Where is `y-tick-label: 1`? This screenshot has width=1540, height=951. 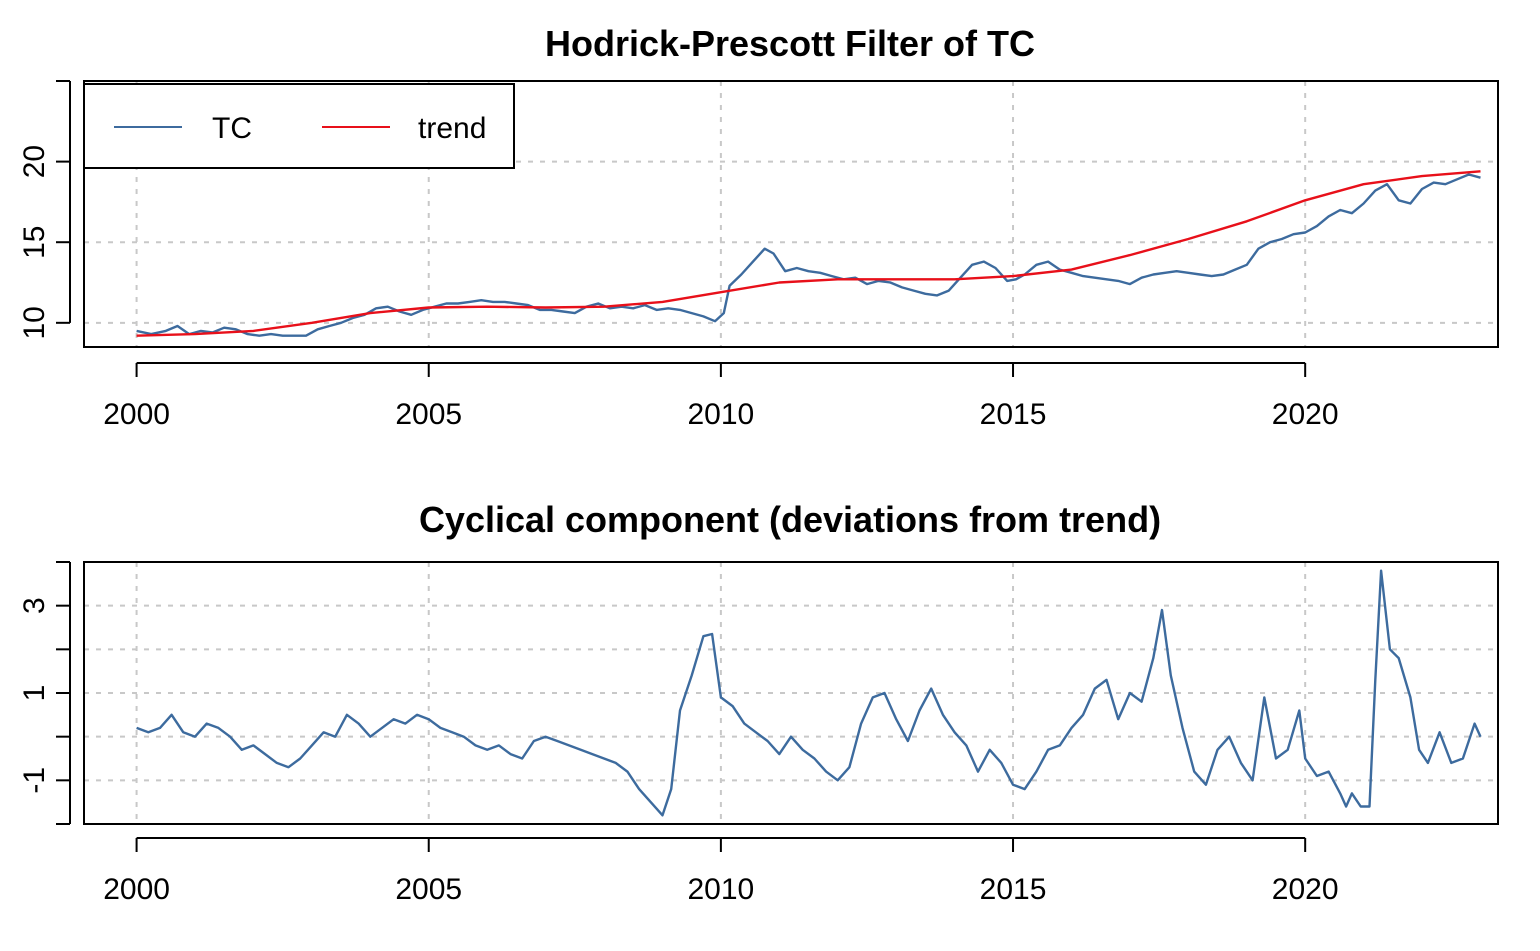
y-tick-label: 1 is located at coordinates (34, 693).